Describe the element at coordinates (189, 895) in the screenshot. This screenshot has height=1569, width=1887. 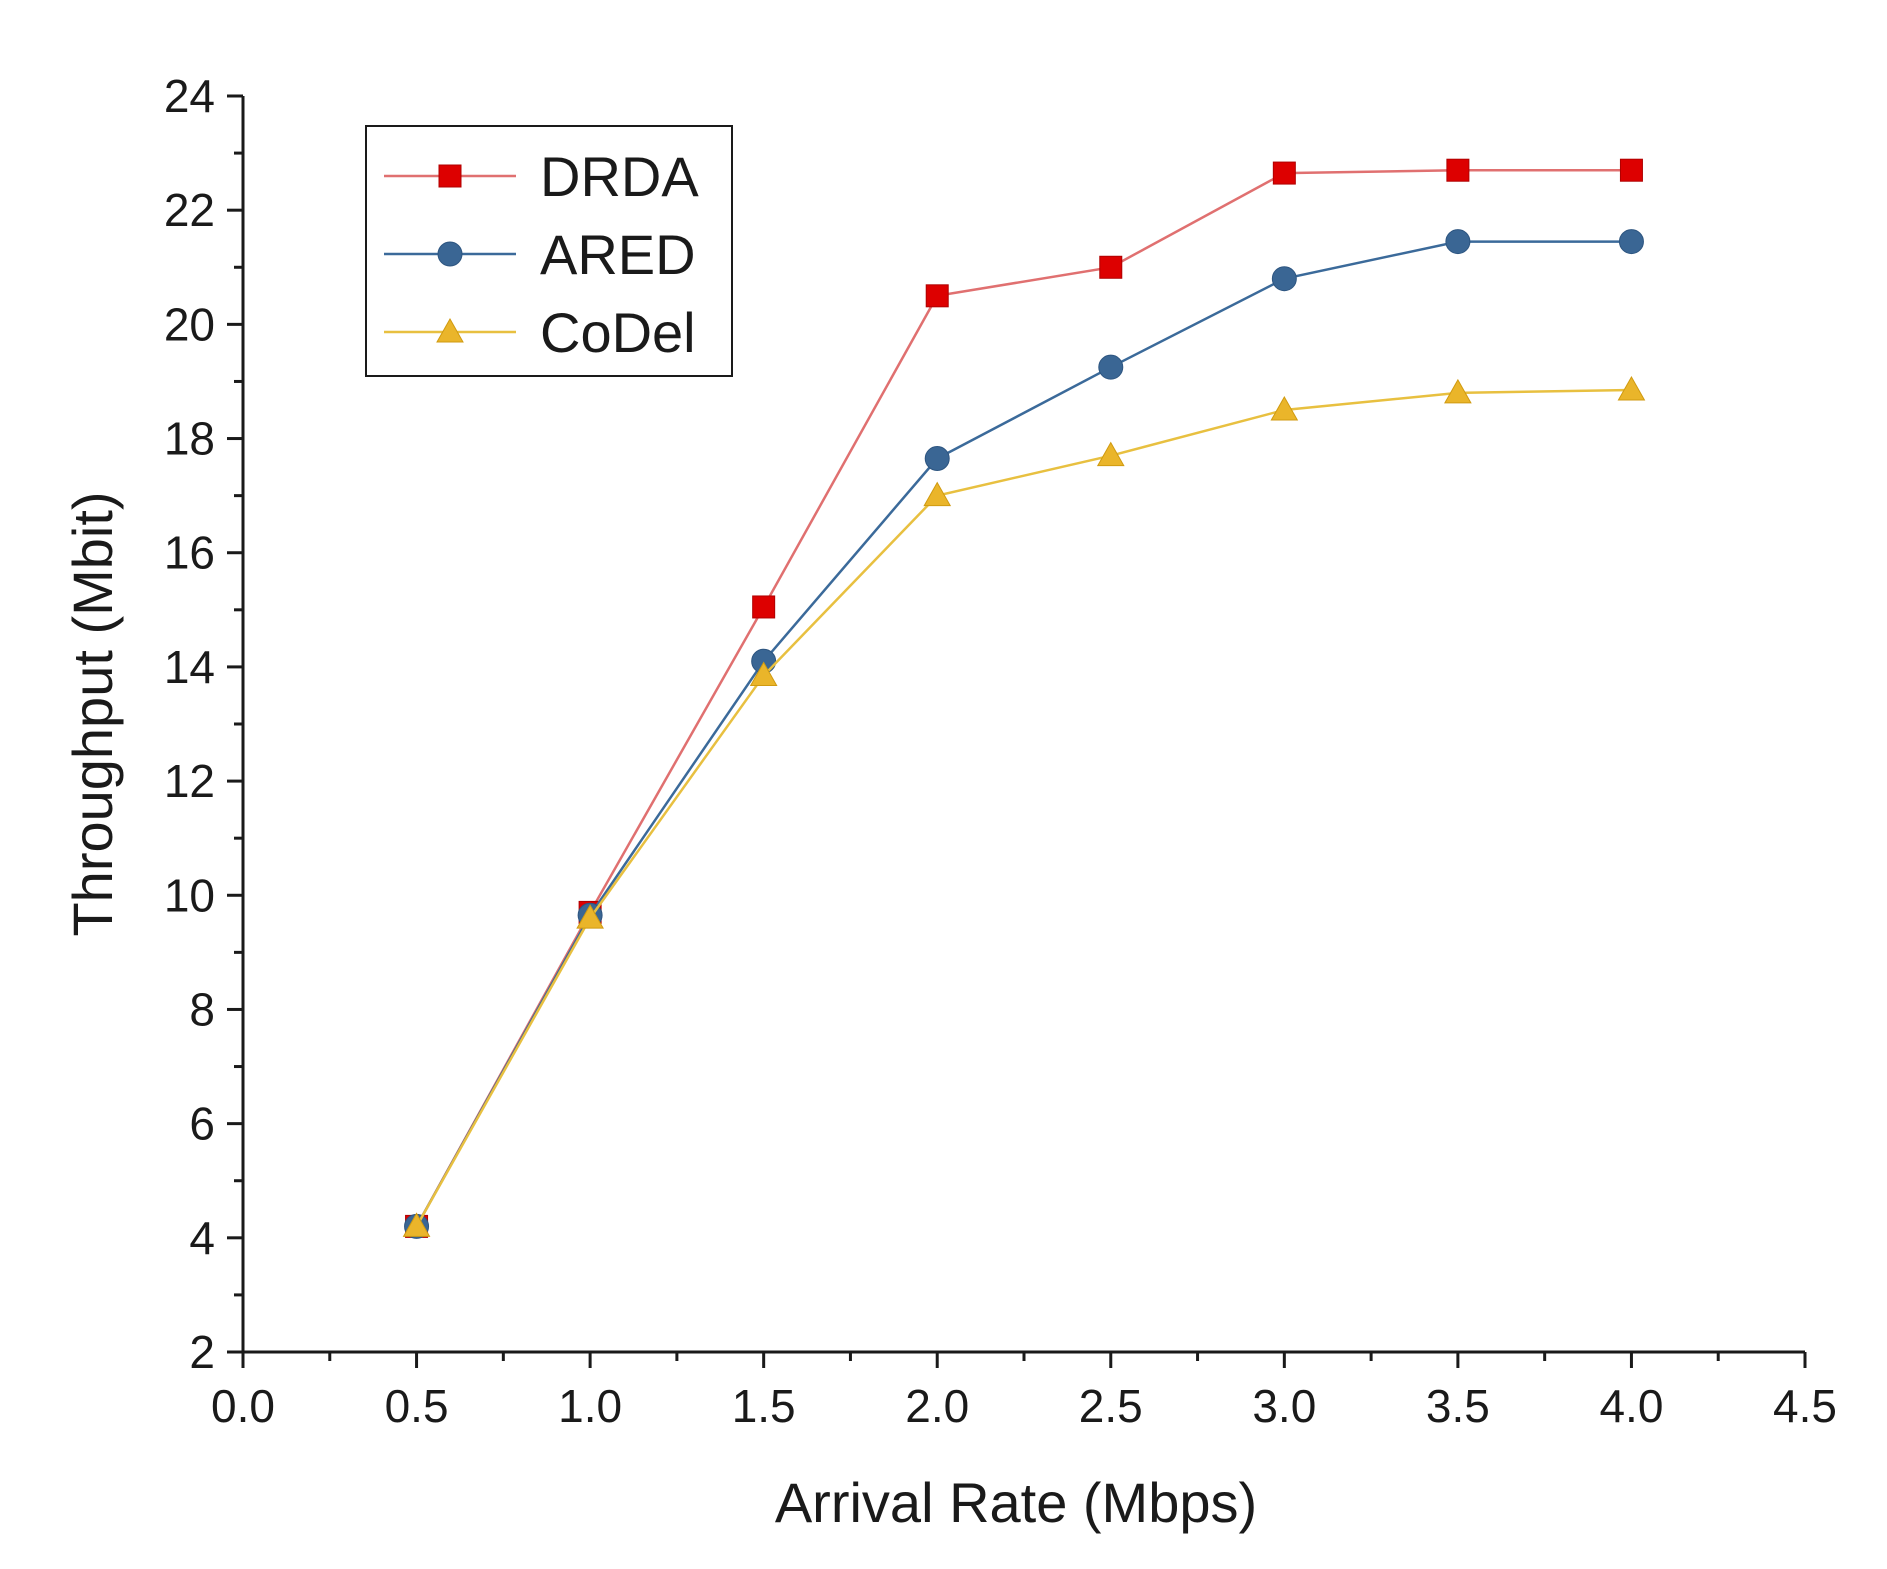
I see `y-tick-label-4: 10` at that location.